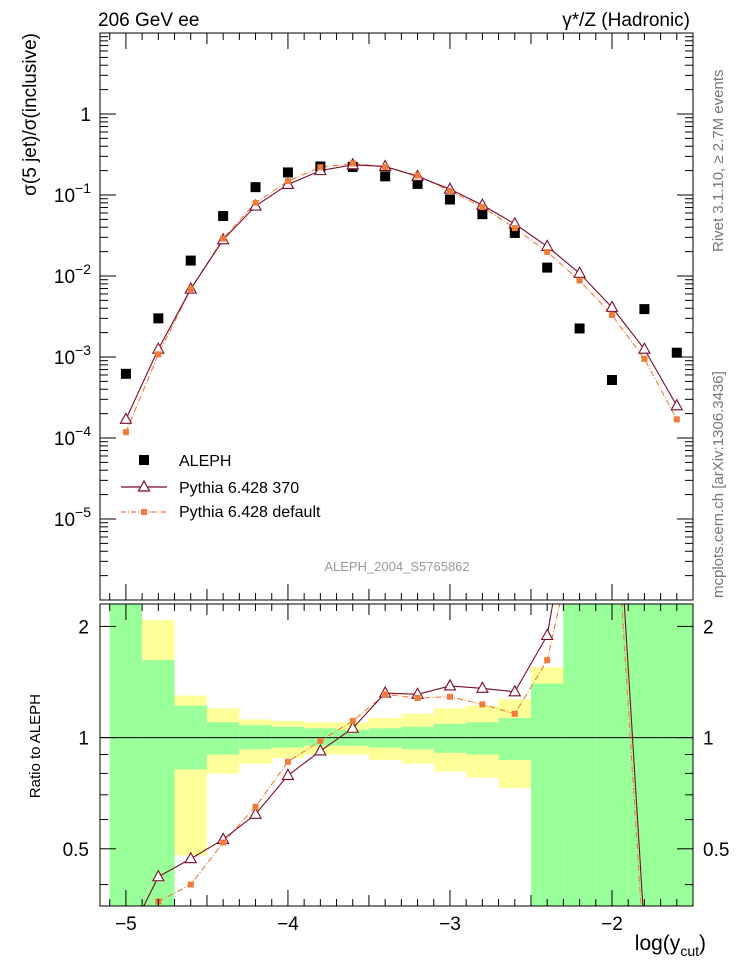 This screenshot has height=977, width=746. I want to click on rivet-label: Rivet 3.1.10, ≥ 2.7M events, so click(718, 161).